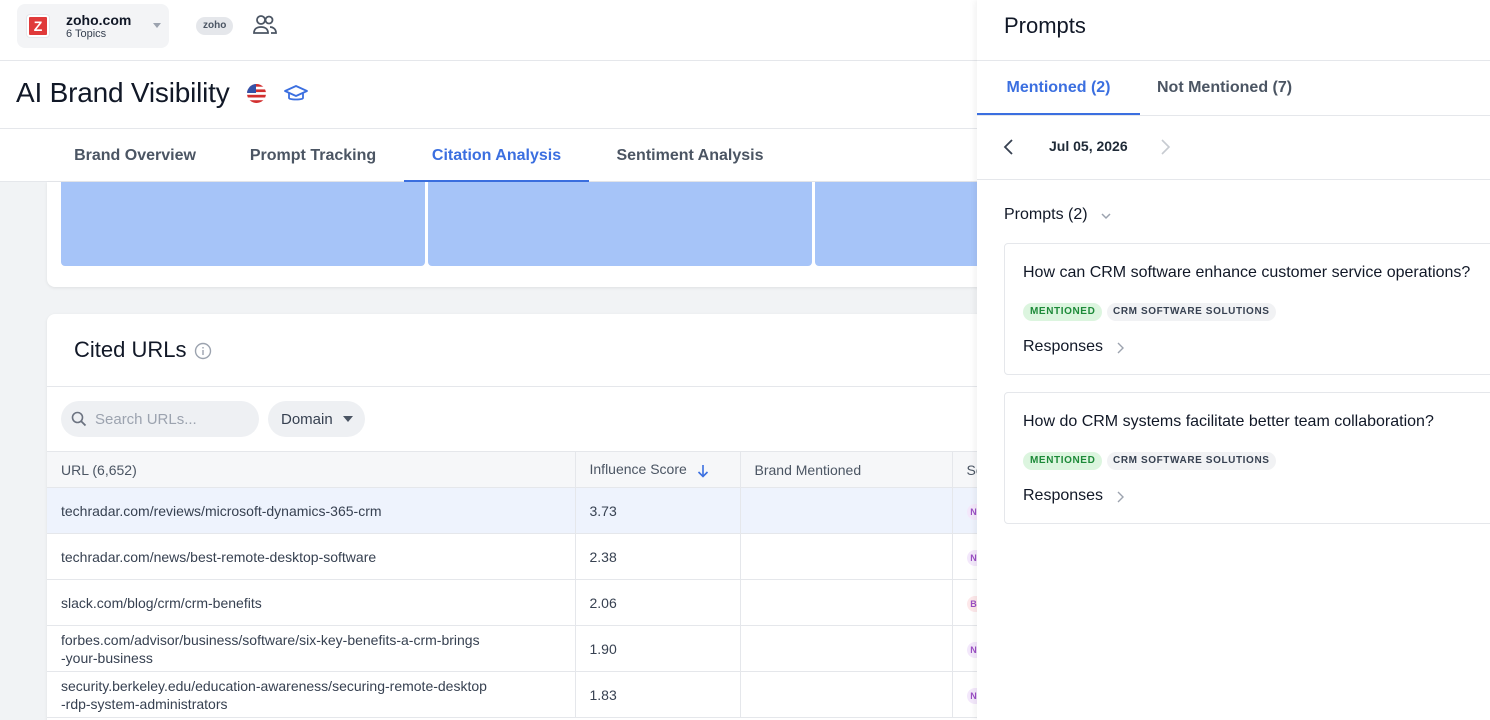  What do you see at coordinates (79, 419) in the screenshot?
I see `search-icon` at bounding box center [79, 419].